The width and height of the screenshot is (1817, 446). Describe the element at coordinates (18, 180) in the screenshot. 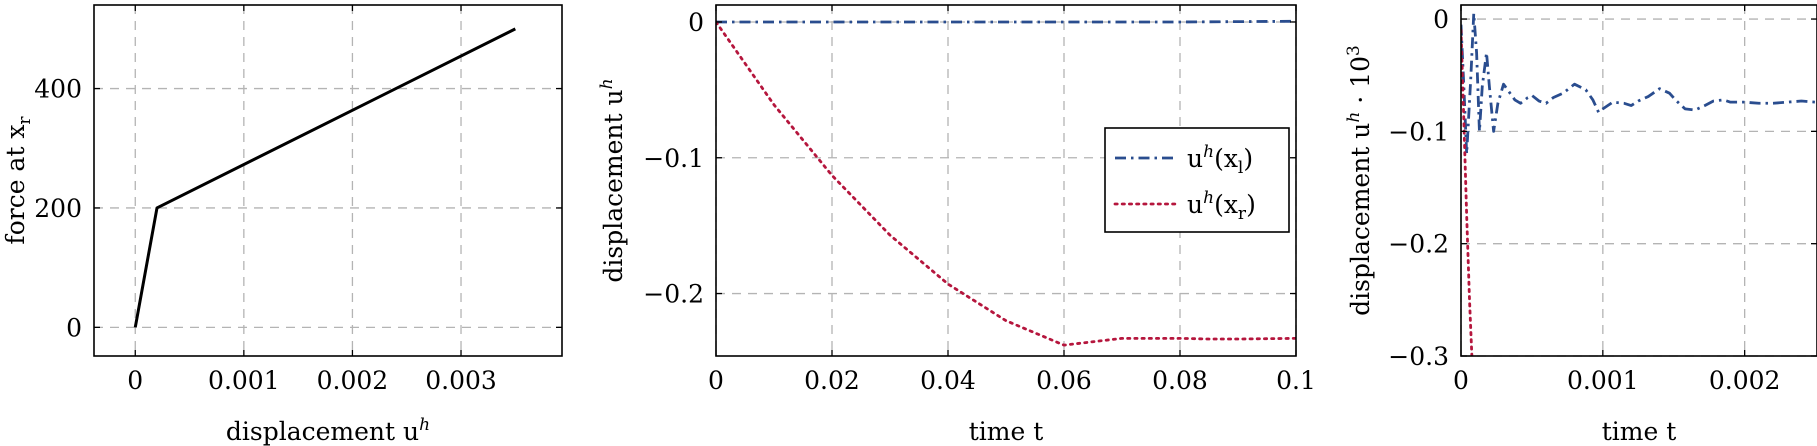

I see `y-axis-label: force at xr` at that location.